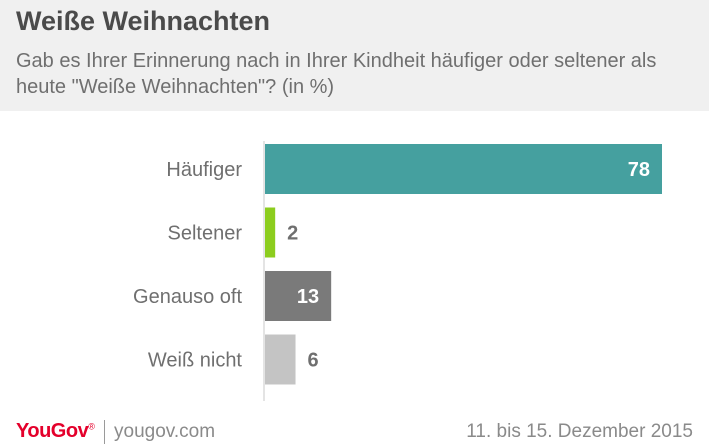  Describe the element at coordinates (292, 234) in the screenshot. I see `value-label-seltener: 2` at that location.